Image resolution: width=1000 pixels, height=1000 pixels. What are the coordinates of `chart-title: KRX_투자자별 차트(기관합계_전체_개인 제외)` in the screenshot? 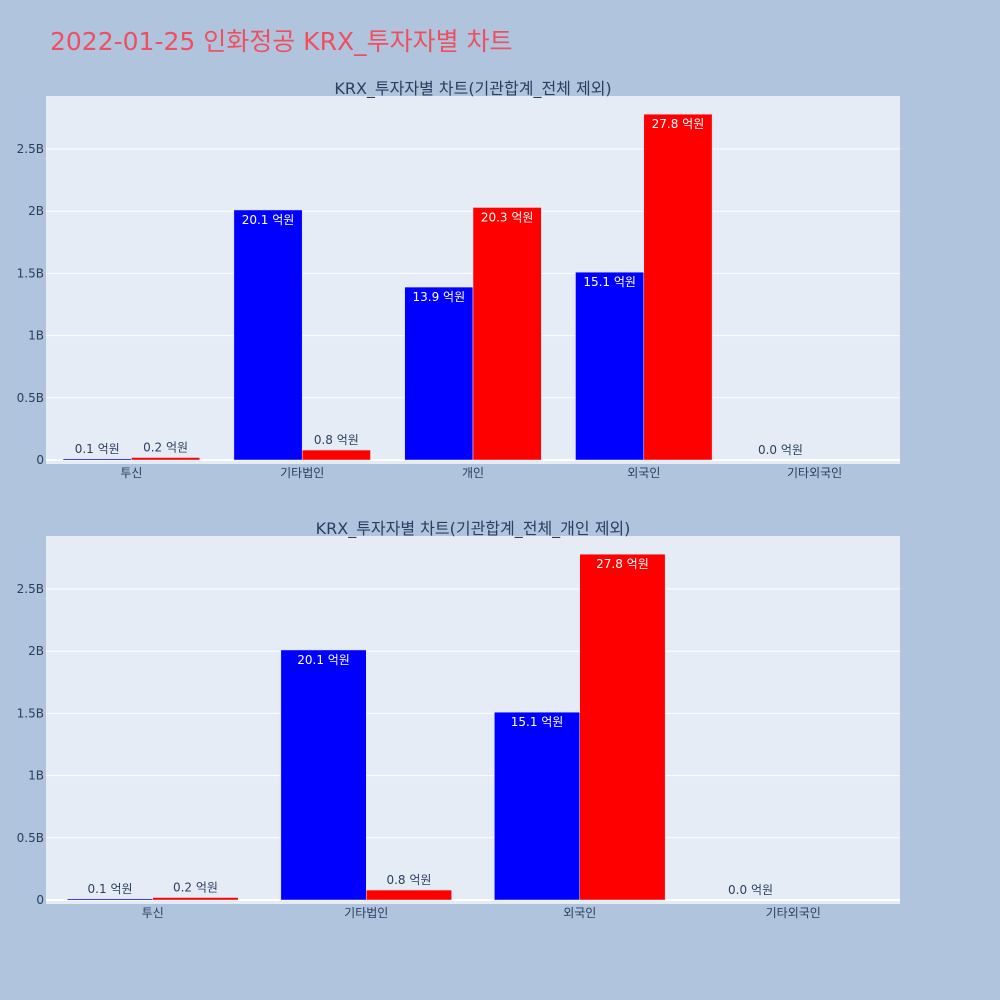 It's located at (473, 529).